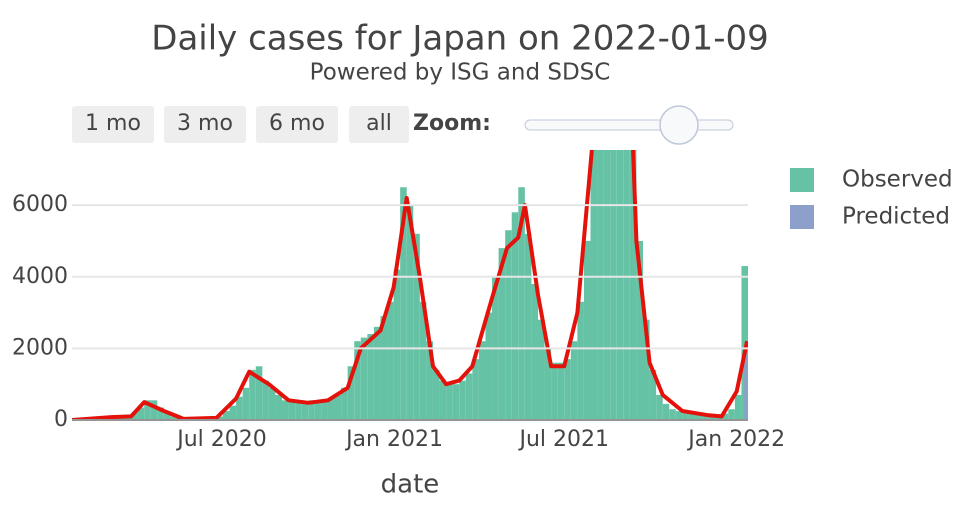 Image resolution: width=980 pixels, height=510 pixels. What do you see at coordinates (40, 276) in the screenshot?
I see `y-tick-label: 4000` at bounding box center [40, 276].